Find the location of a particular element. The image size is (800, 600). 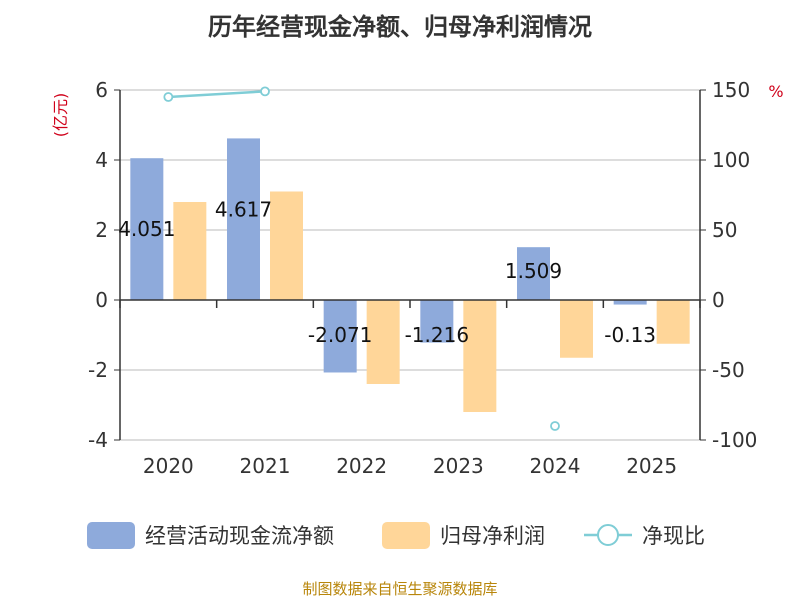

legend-item: 经营活动现金流净额 is located at coordinates (210, 535).